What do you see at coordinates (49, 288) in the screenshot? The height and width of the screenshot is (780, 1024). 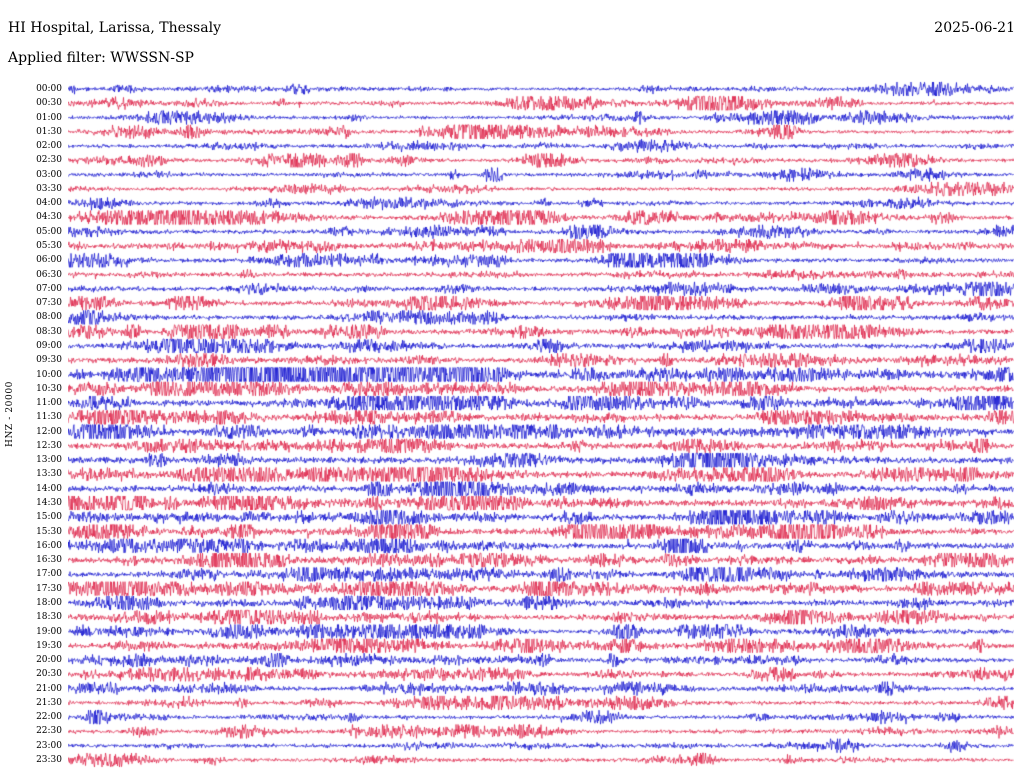 I see `row-time-label: 07:00` at bounding box center [49, 288].